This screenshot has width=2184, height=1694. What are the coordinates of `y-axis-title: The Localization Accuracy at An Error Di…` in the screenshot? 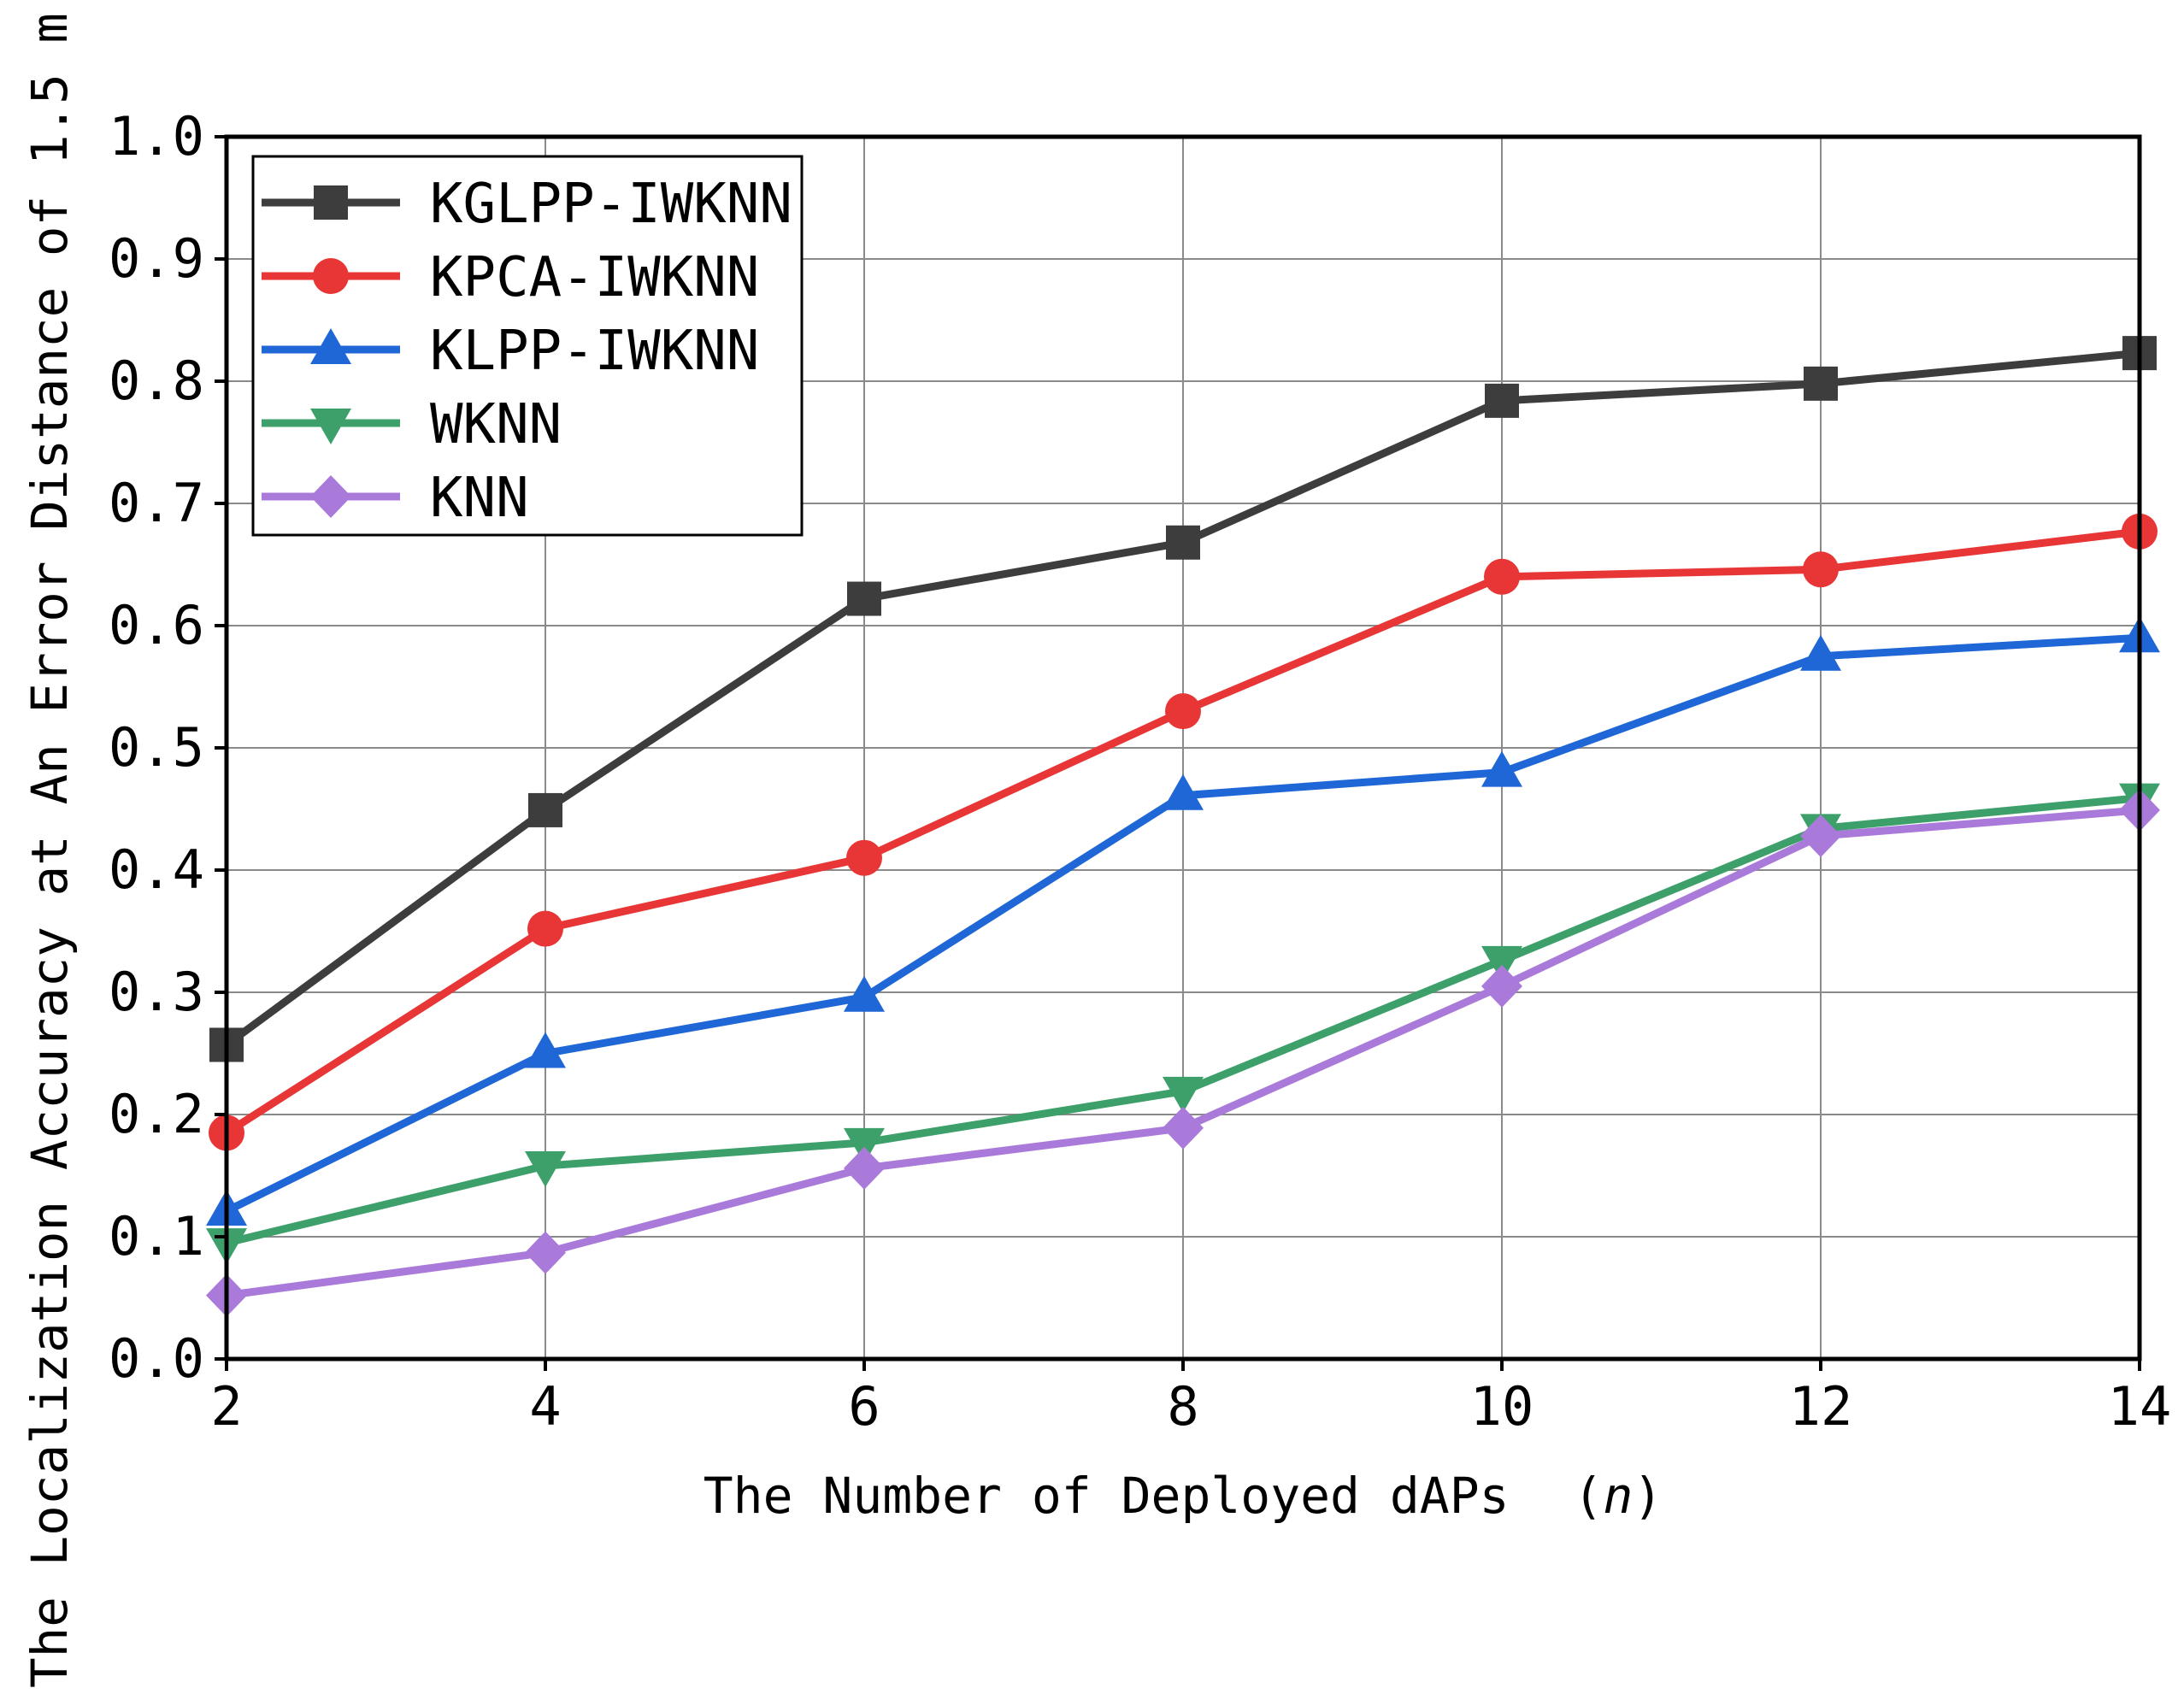 It's located at (50, 850).